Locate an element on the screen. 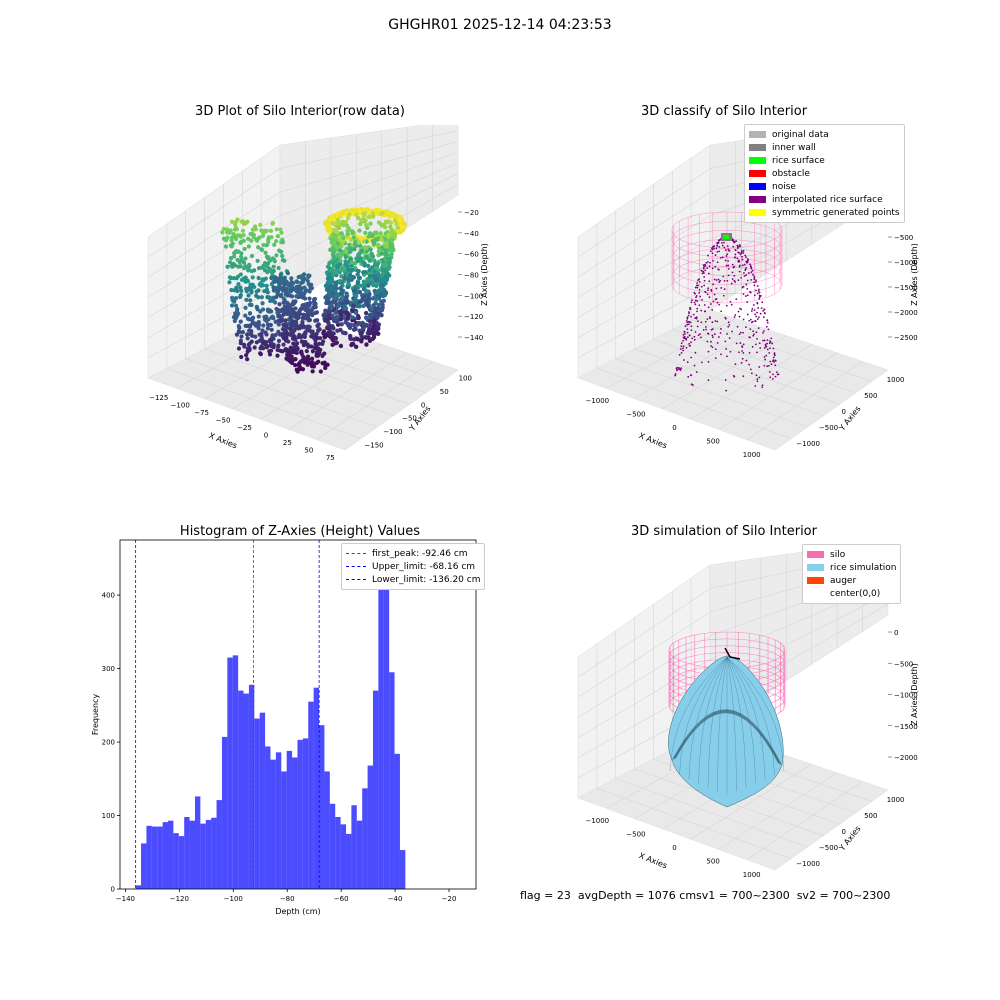 This screenshot has height=1000, width=1000. figure-title: GHGHR01 2025-12-14 04:23:53 is located at coordinates (500, 25).